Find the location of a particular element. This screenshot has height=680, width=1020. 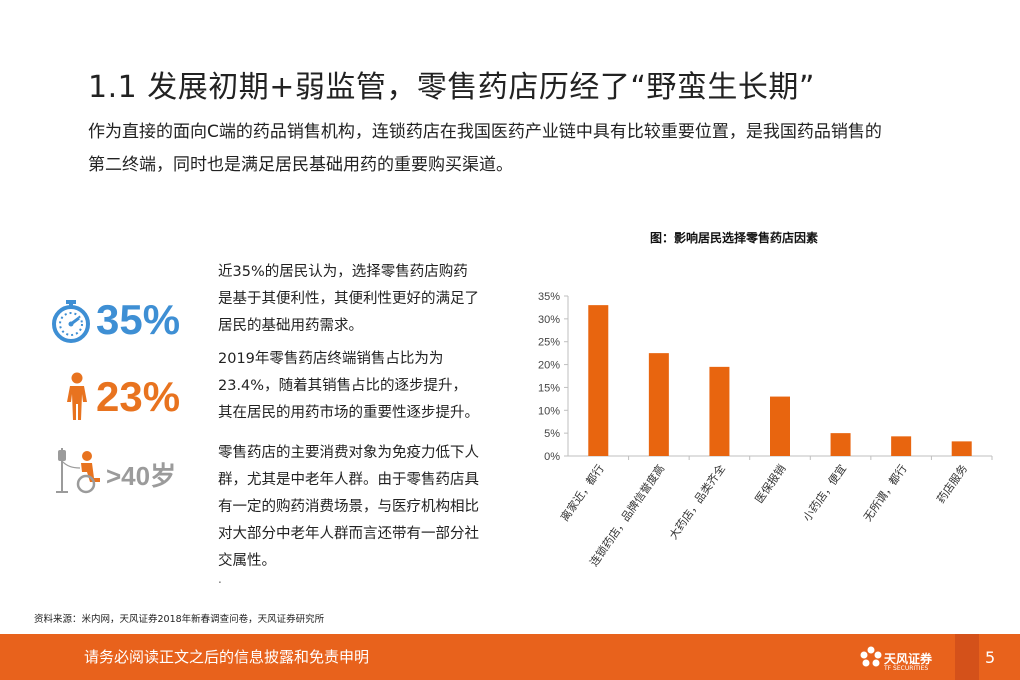

x-tick-label: 无所谓，都行 is located at coordinates (885, 493).